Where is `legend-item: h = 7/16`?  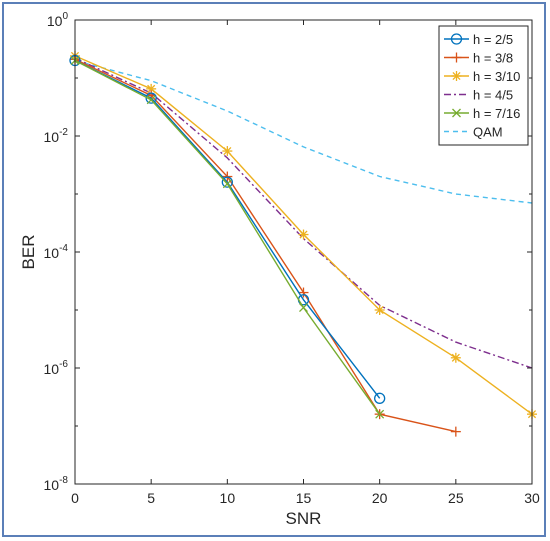 legend-item: h = 7/16 is located at coordinates (482, 113).